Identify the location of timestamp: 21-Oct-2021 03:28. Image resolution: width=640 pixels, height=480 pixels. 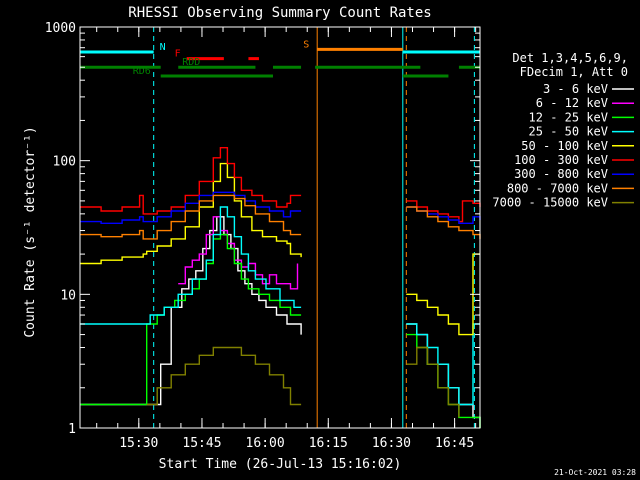
(595, 472).